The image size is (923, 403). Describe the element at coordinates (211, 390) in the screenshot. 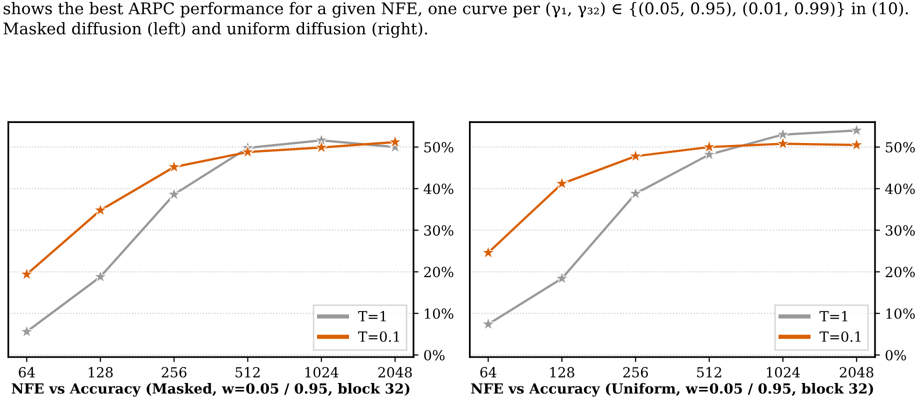

I see `x-axis-title: NFE vs Accuracy (Masked, w=0.05 / 0.95, block 32)` at that location.